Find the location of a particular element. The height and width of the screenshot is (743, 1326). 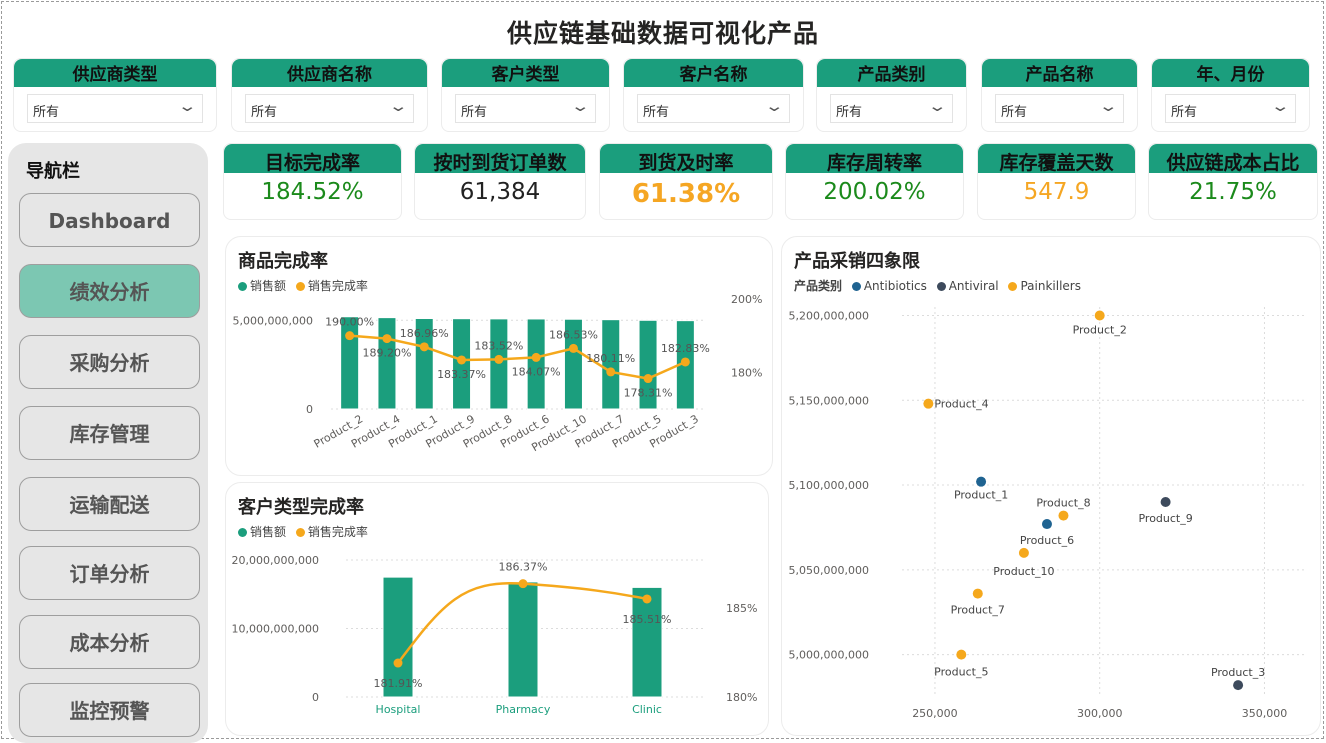

nav-dashboard-button: Dashboard is located at coordinates (109, 220).